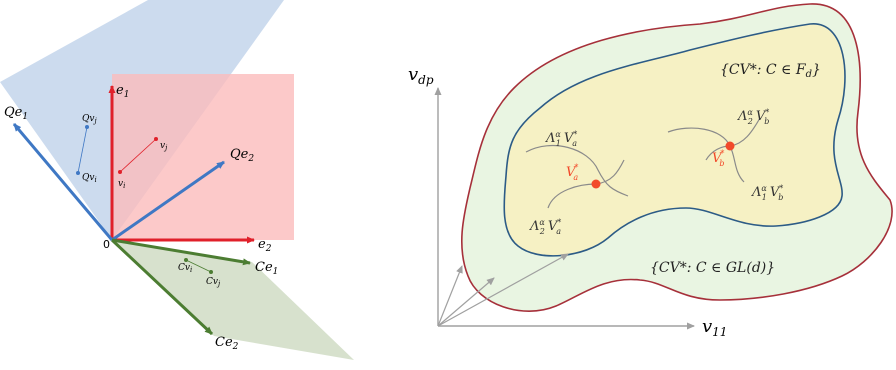 The width and height of the screenshot is (896, 370). I want to click on y-axis-label: vdp, so click(421, 75).